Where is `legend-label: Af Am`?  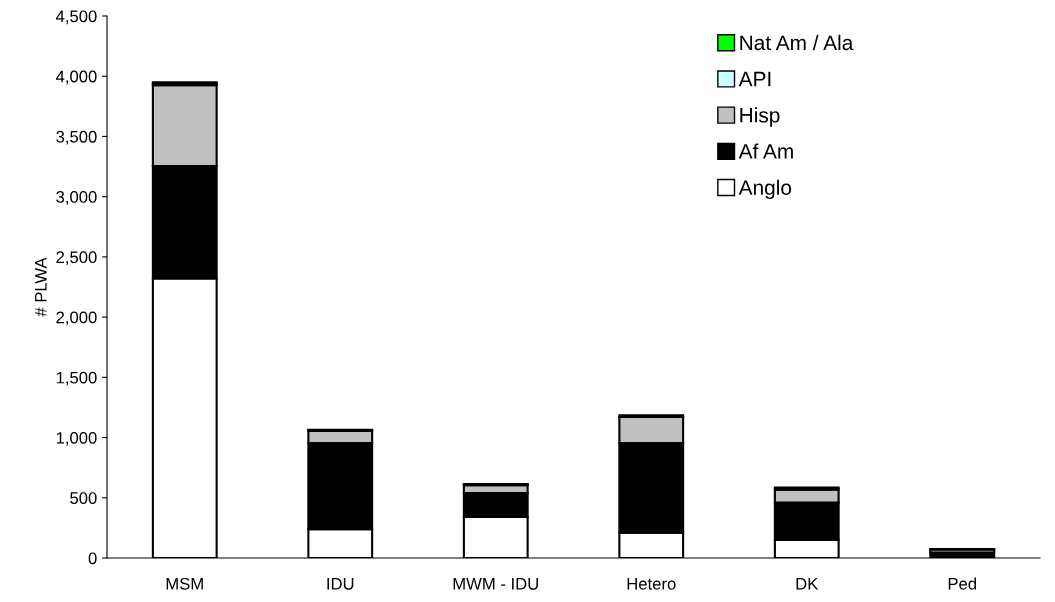 legend-label: Af Am is located at coordinates (765, 151).